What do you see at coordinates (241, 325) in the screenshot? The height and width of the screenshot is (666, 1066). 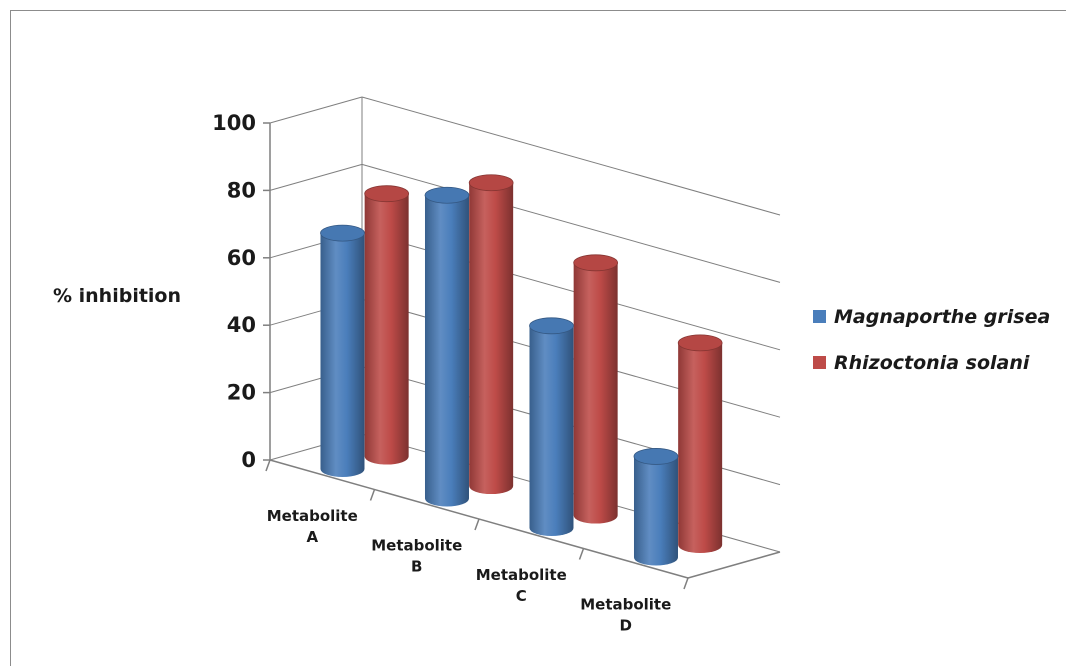 I see `y-tick-label: 40` at bounding box center [241, 325].